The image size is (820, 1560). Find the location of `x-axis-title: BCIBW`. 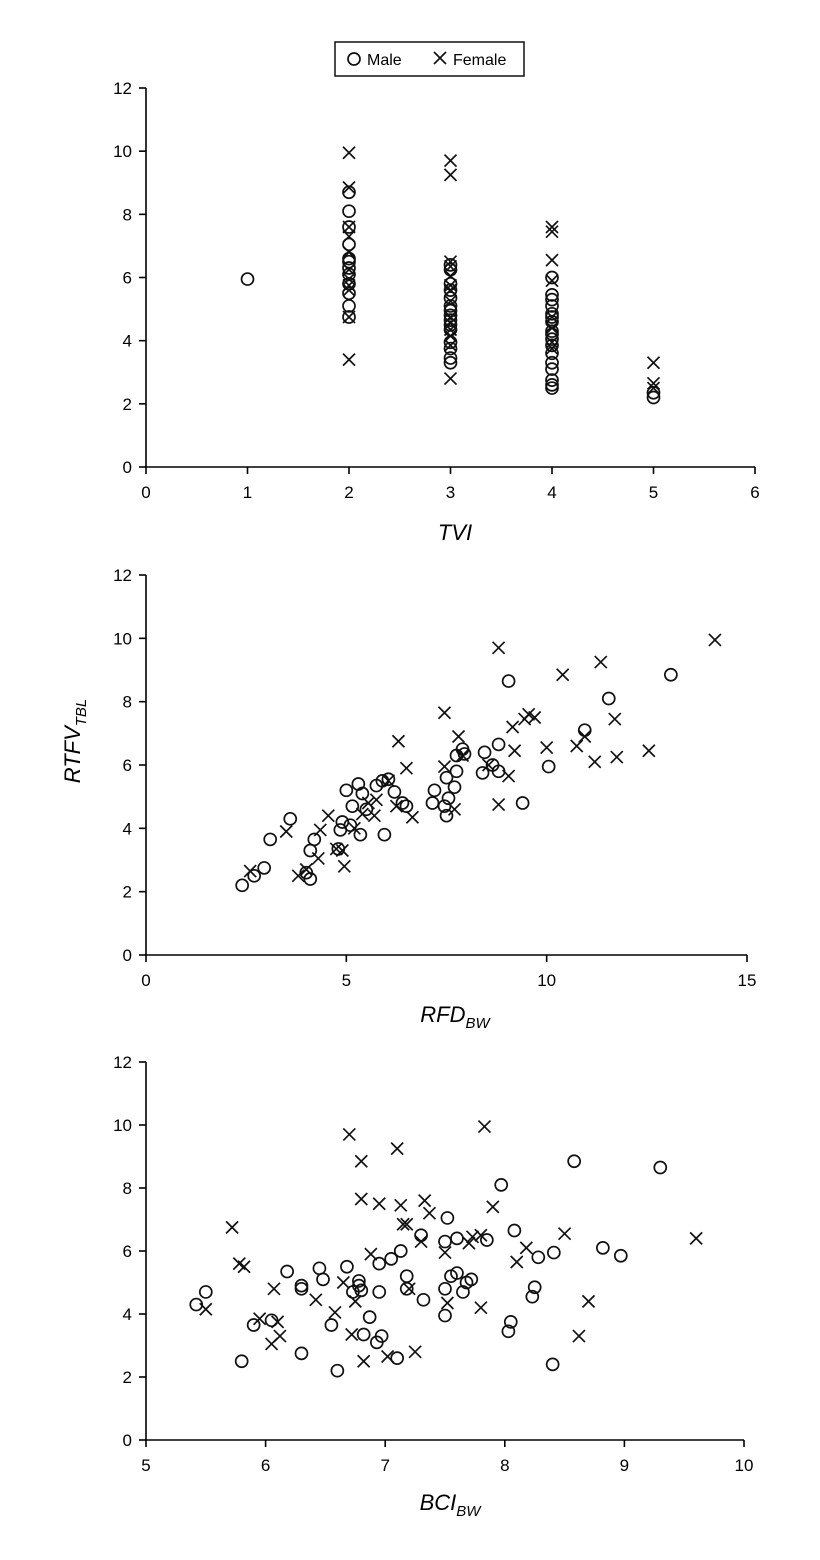

x-axis-title: BCIBW is located at coordinates (451, 1505).